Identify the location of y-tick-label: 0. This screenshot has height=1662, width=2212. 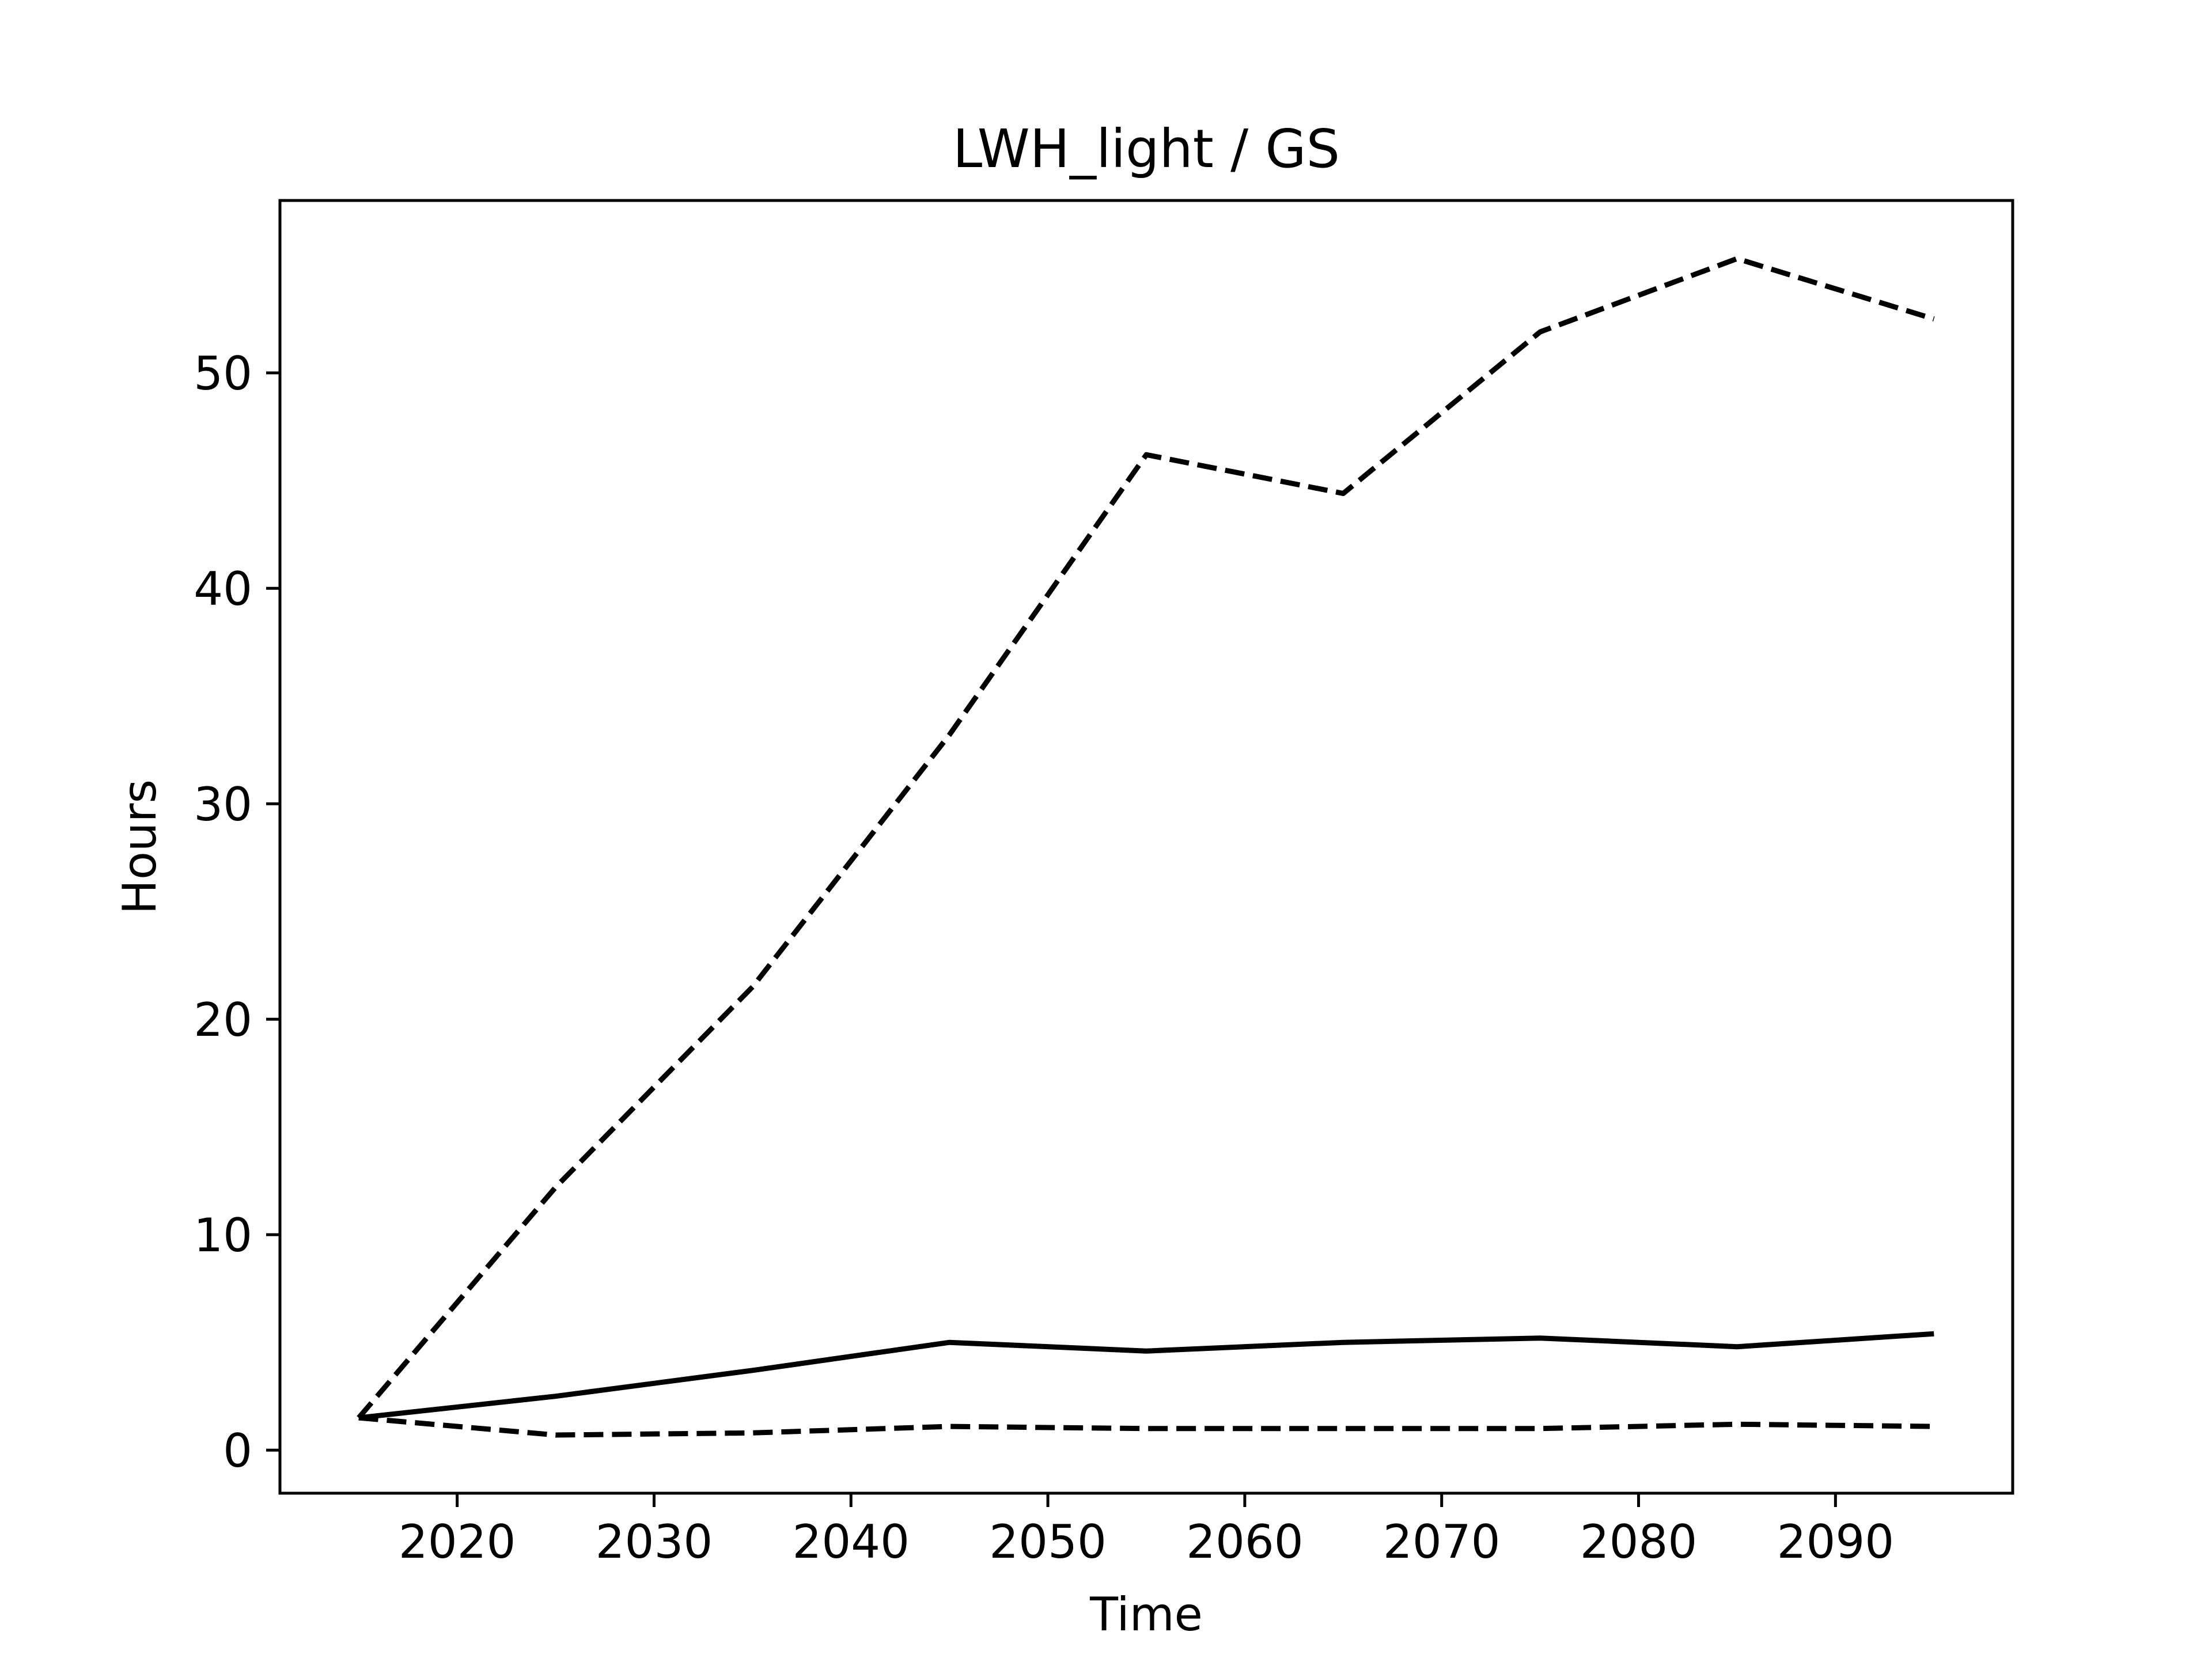
(237, 1451).